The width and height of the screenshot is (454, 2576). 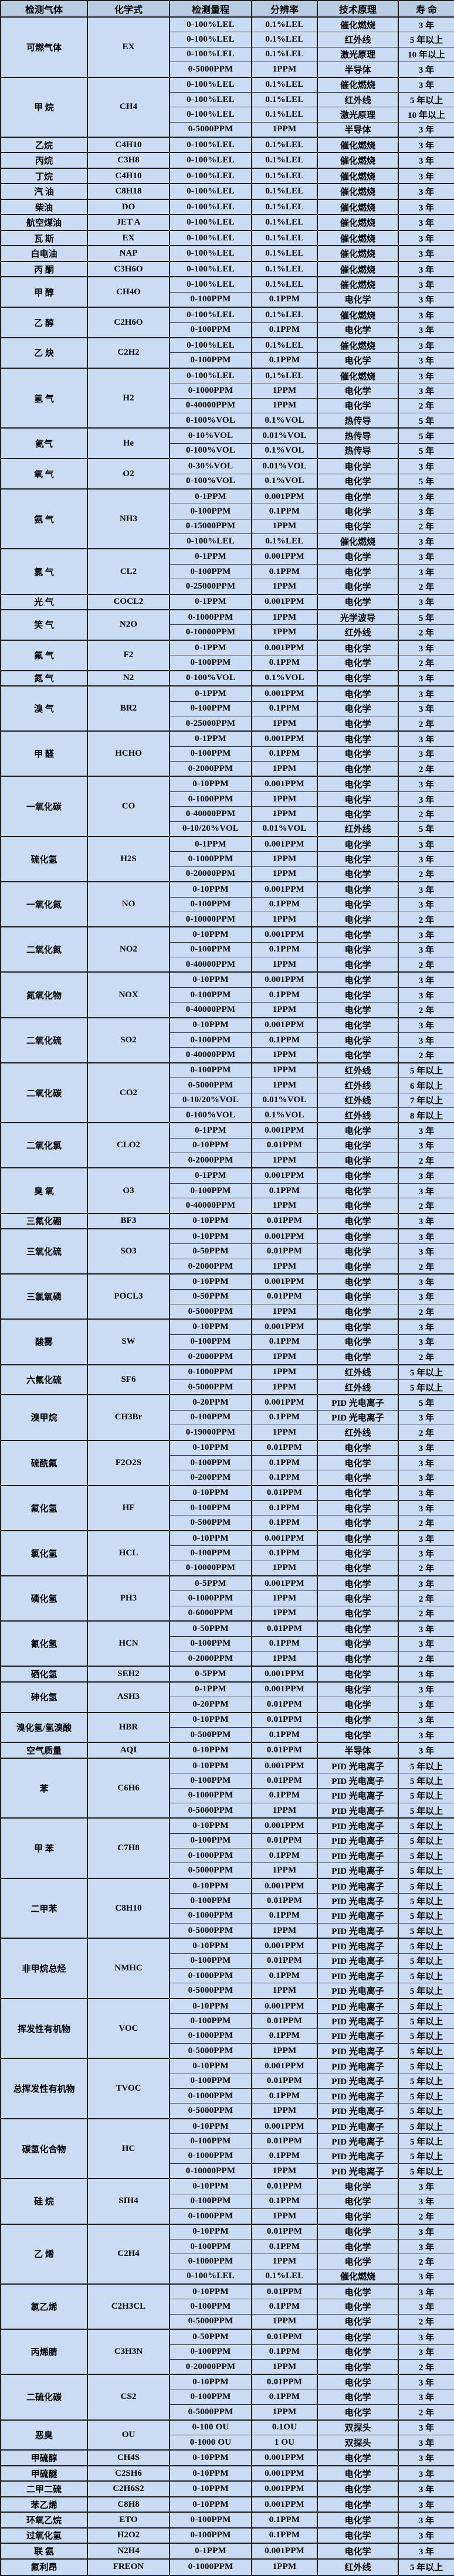 What do you see at coordinates (44, 443) in the screenshot?
I see `gas-name-cell: 氦气` at bounding box center [44, 443].